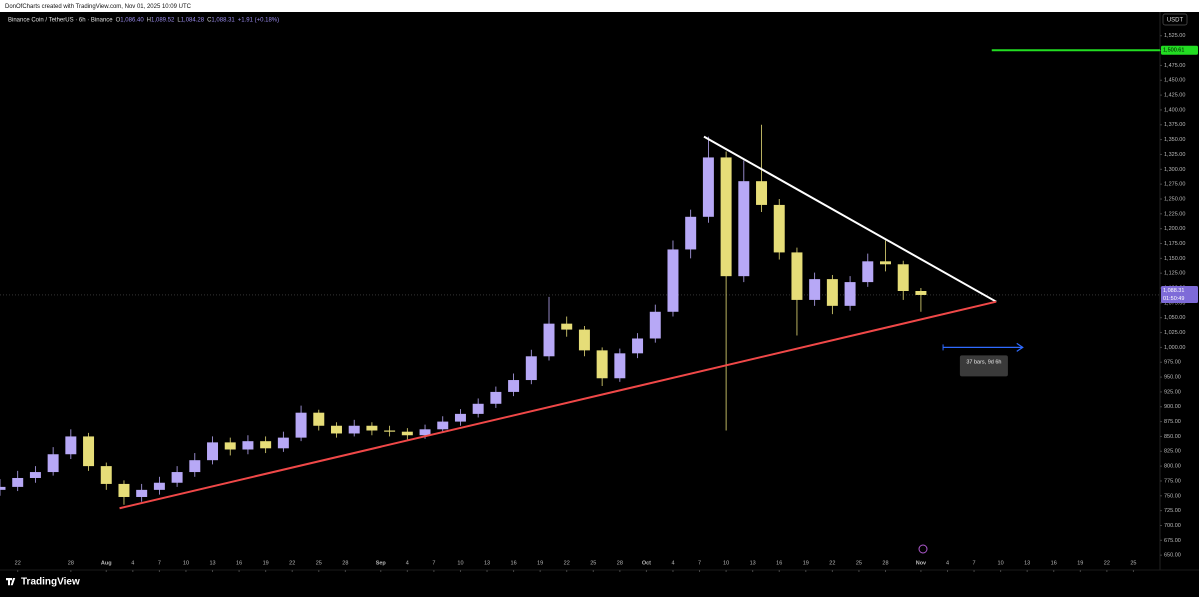 This screenshot has width=1199, height=597. I want to click on x-tick-label: Nov, so click(921, 563).